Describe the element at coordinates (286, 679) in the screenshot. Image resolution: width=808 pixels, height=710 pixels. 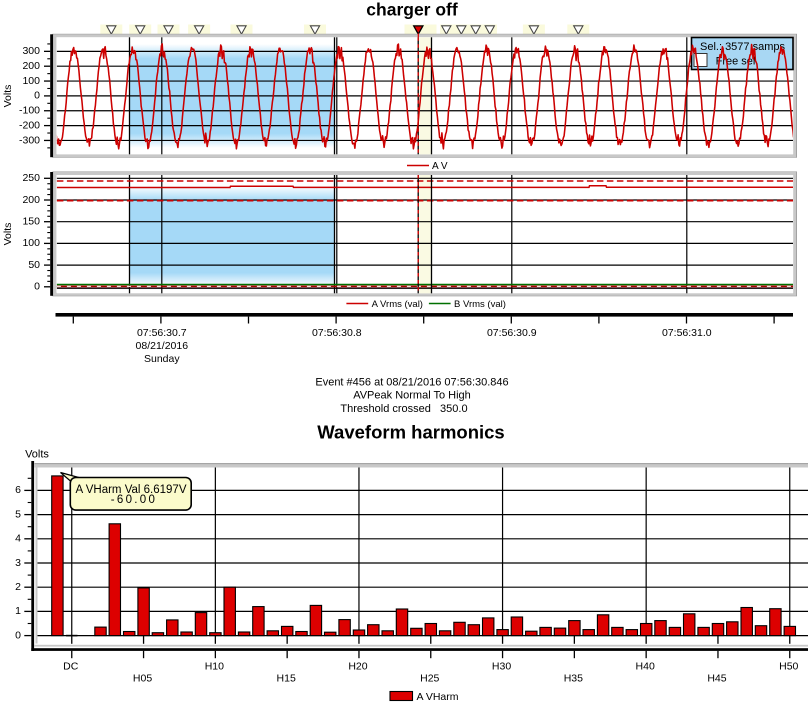
I see `svg-text: H15` at that location.